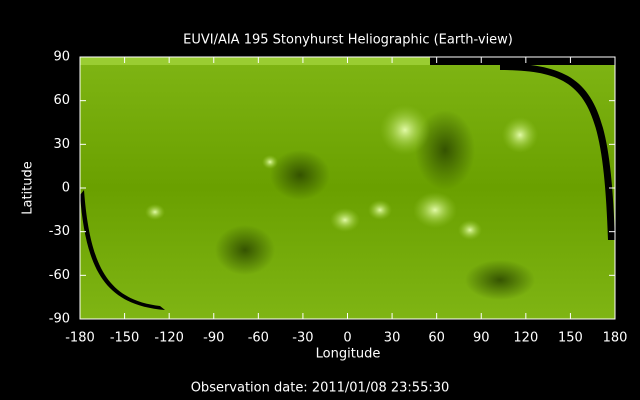 Image resolution: width=640 pixels, height=400 pixels. I want to click on x-tick-label: 0, so click(347, 338).